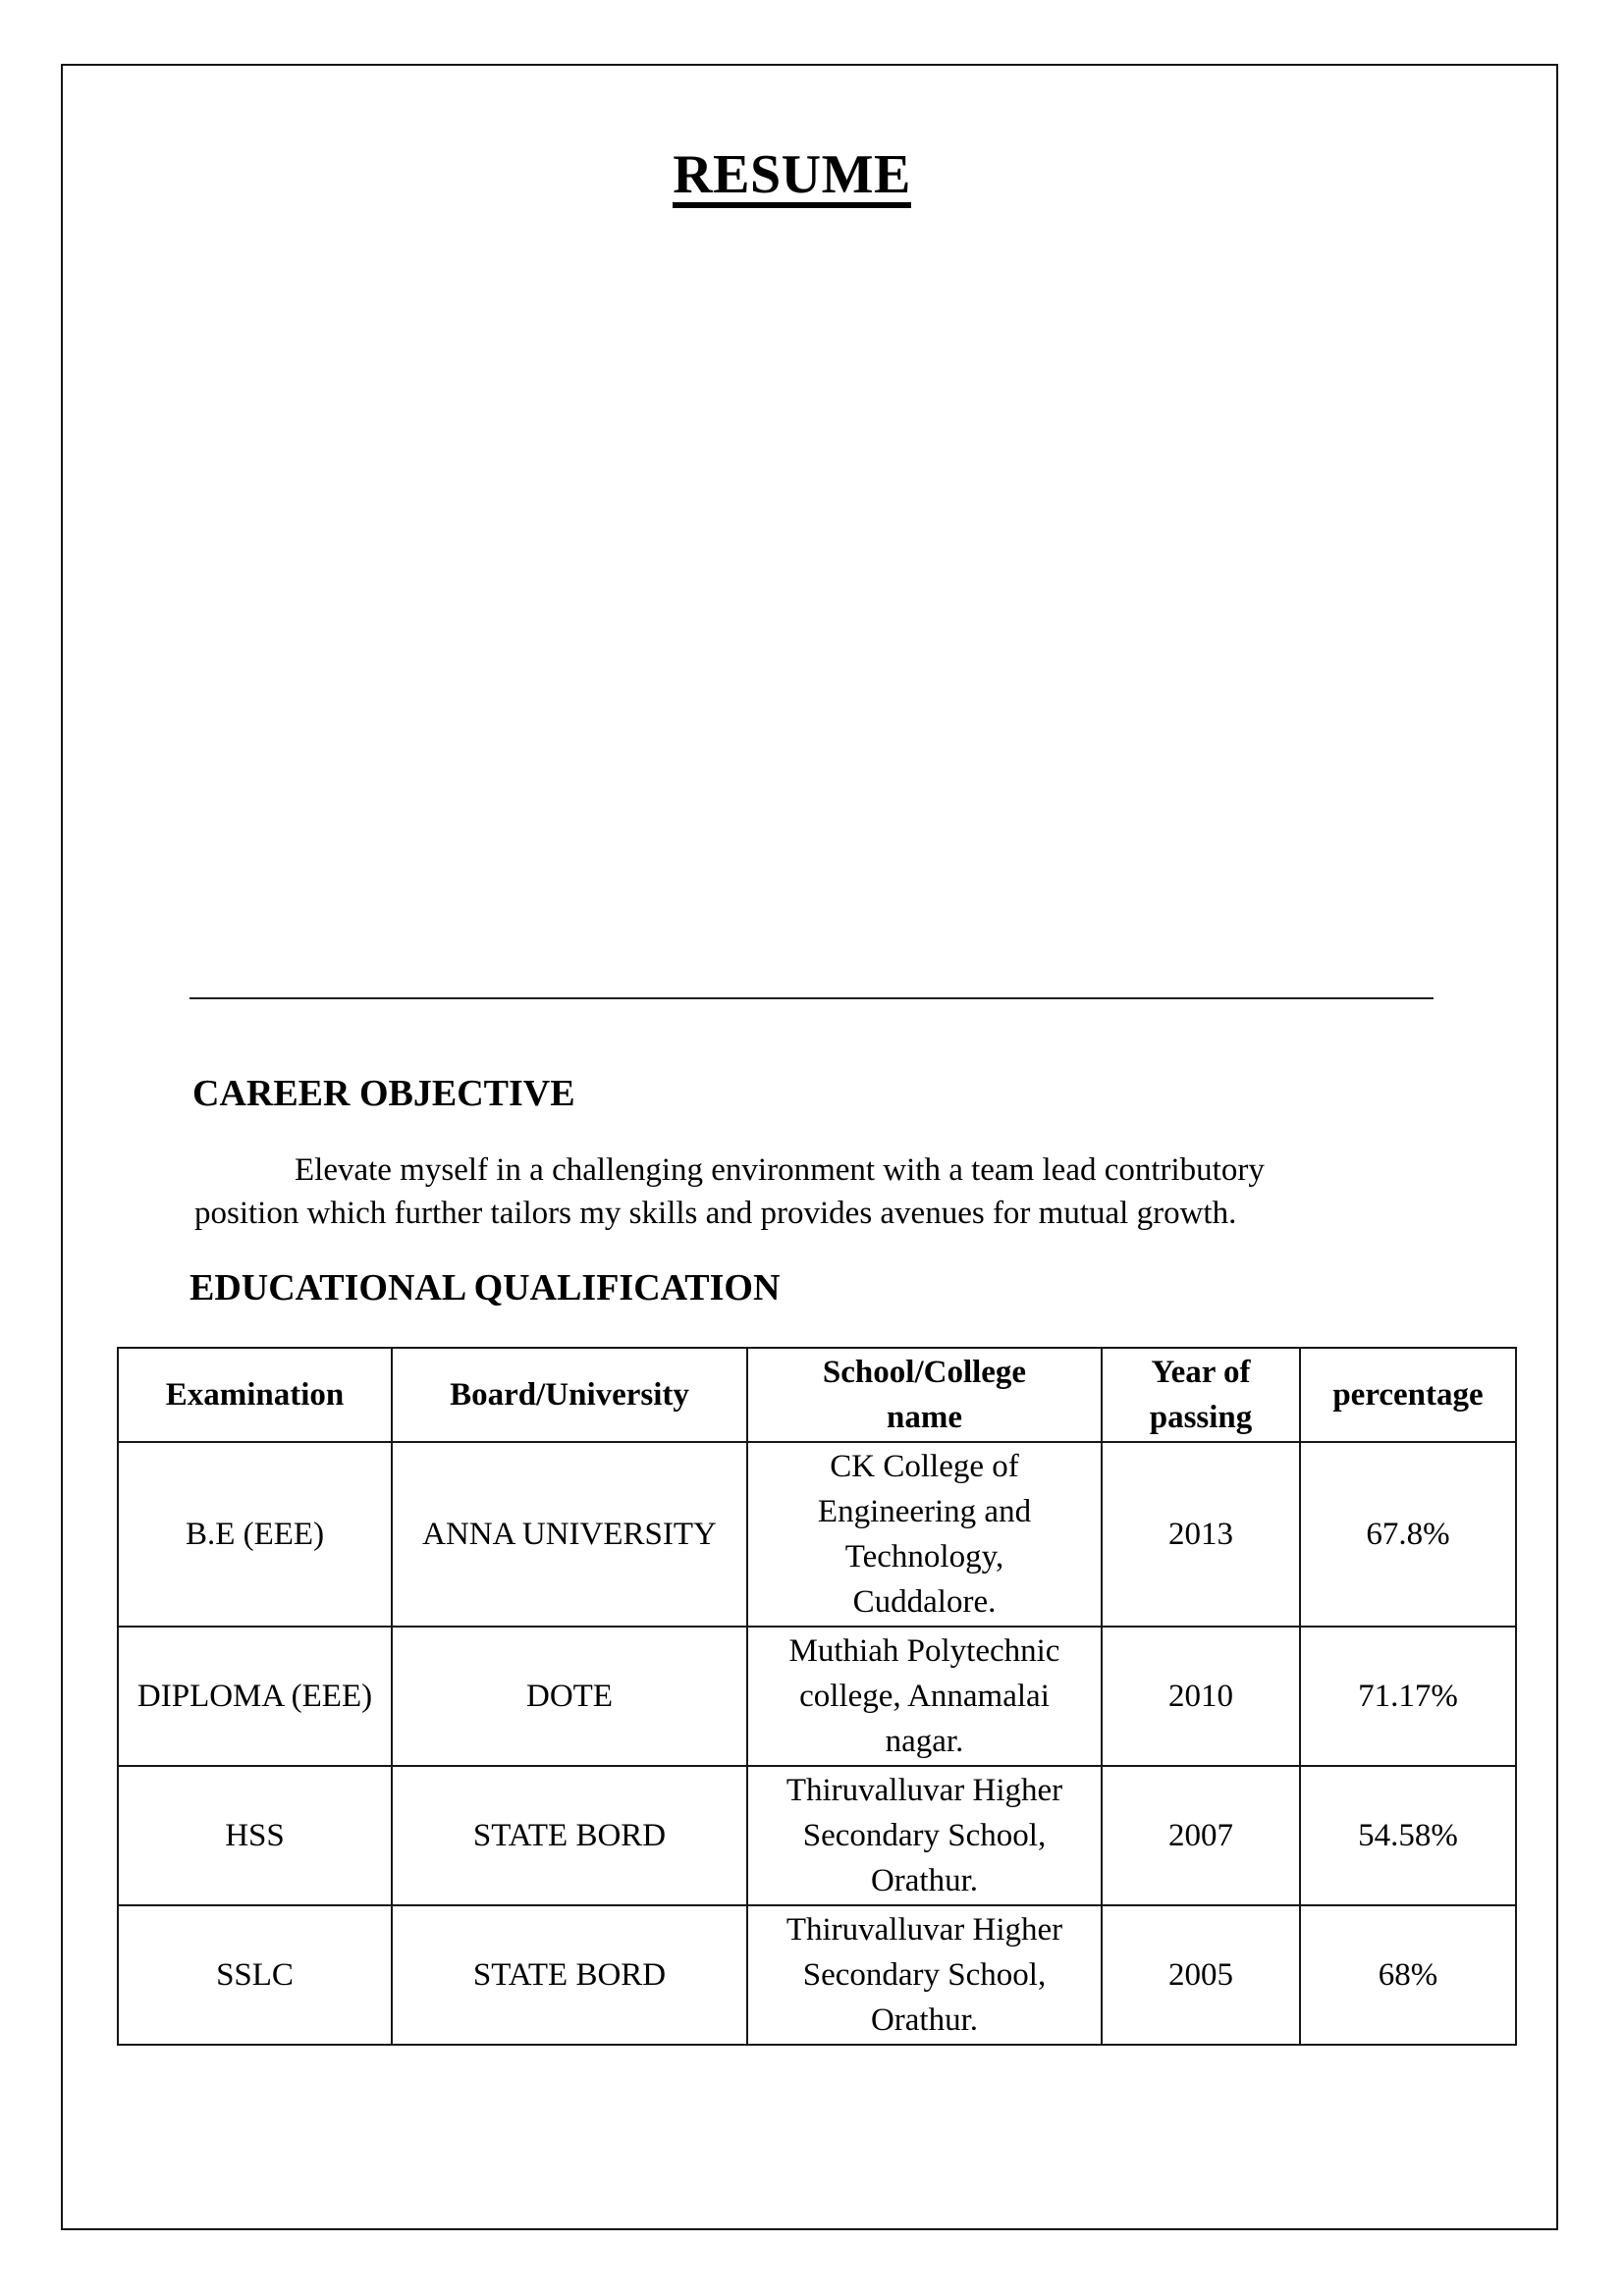 This screenshot has width=1624, height=2296. I want to click on col-header-percentage: percentage, so click(1408, 1395).